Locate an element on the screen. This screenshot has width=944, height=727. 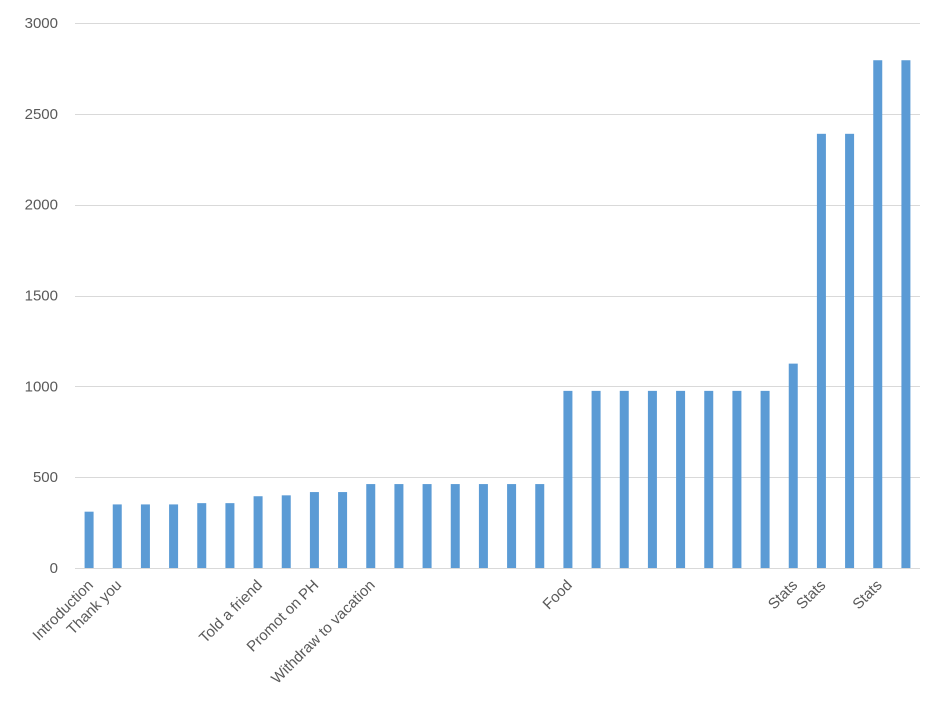
y-tick-label: 0 is located at coordinates (54, 568).